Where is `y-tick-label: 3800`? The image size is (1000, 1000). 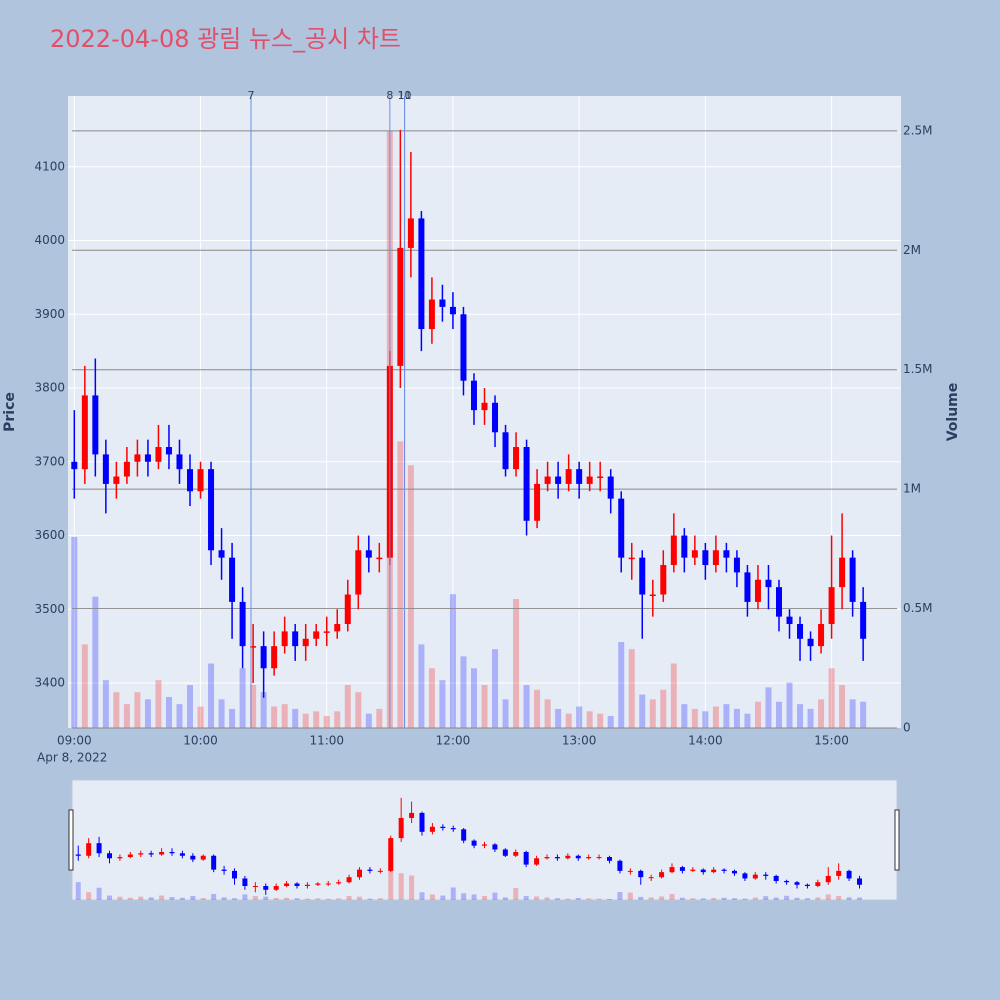
y-tick-label: 3800 is located at coordinates (49, 388).